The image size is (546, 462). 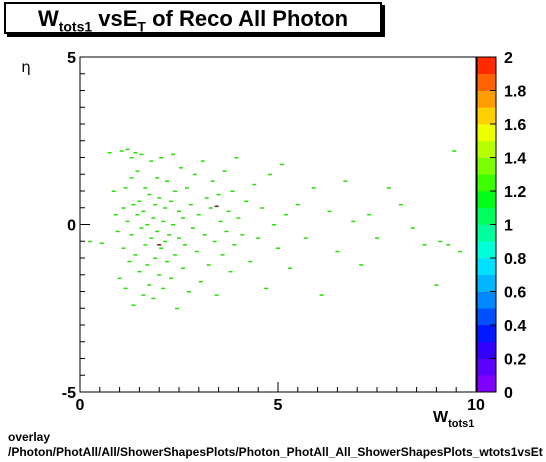 What do you see at coordinates (71, 226) in the screenshot?
I see `y-tick-label-0: 0` at bounding box center [71, 226].